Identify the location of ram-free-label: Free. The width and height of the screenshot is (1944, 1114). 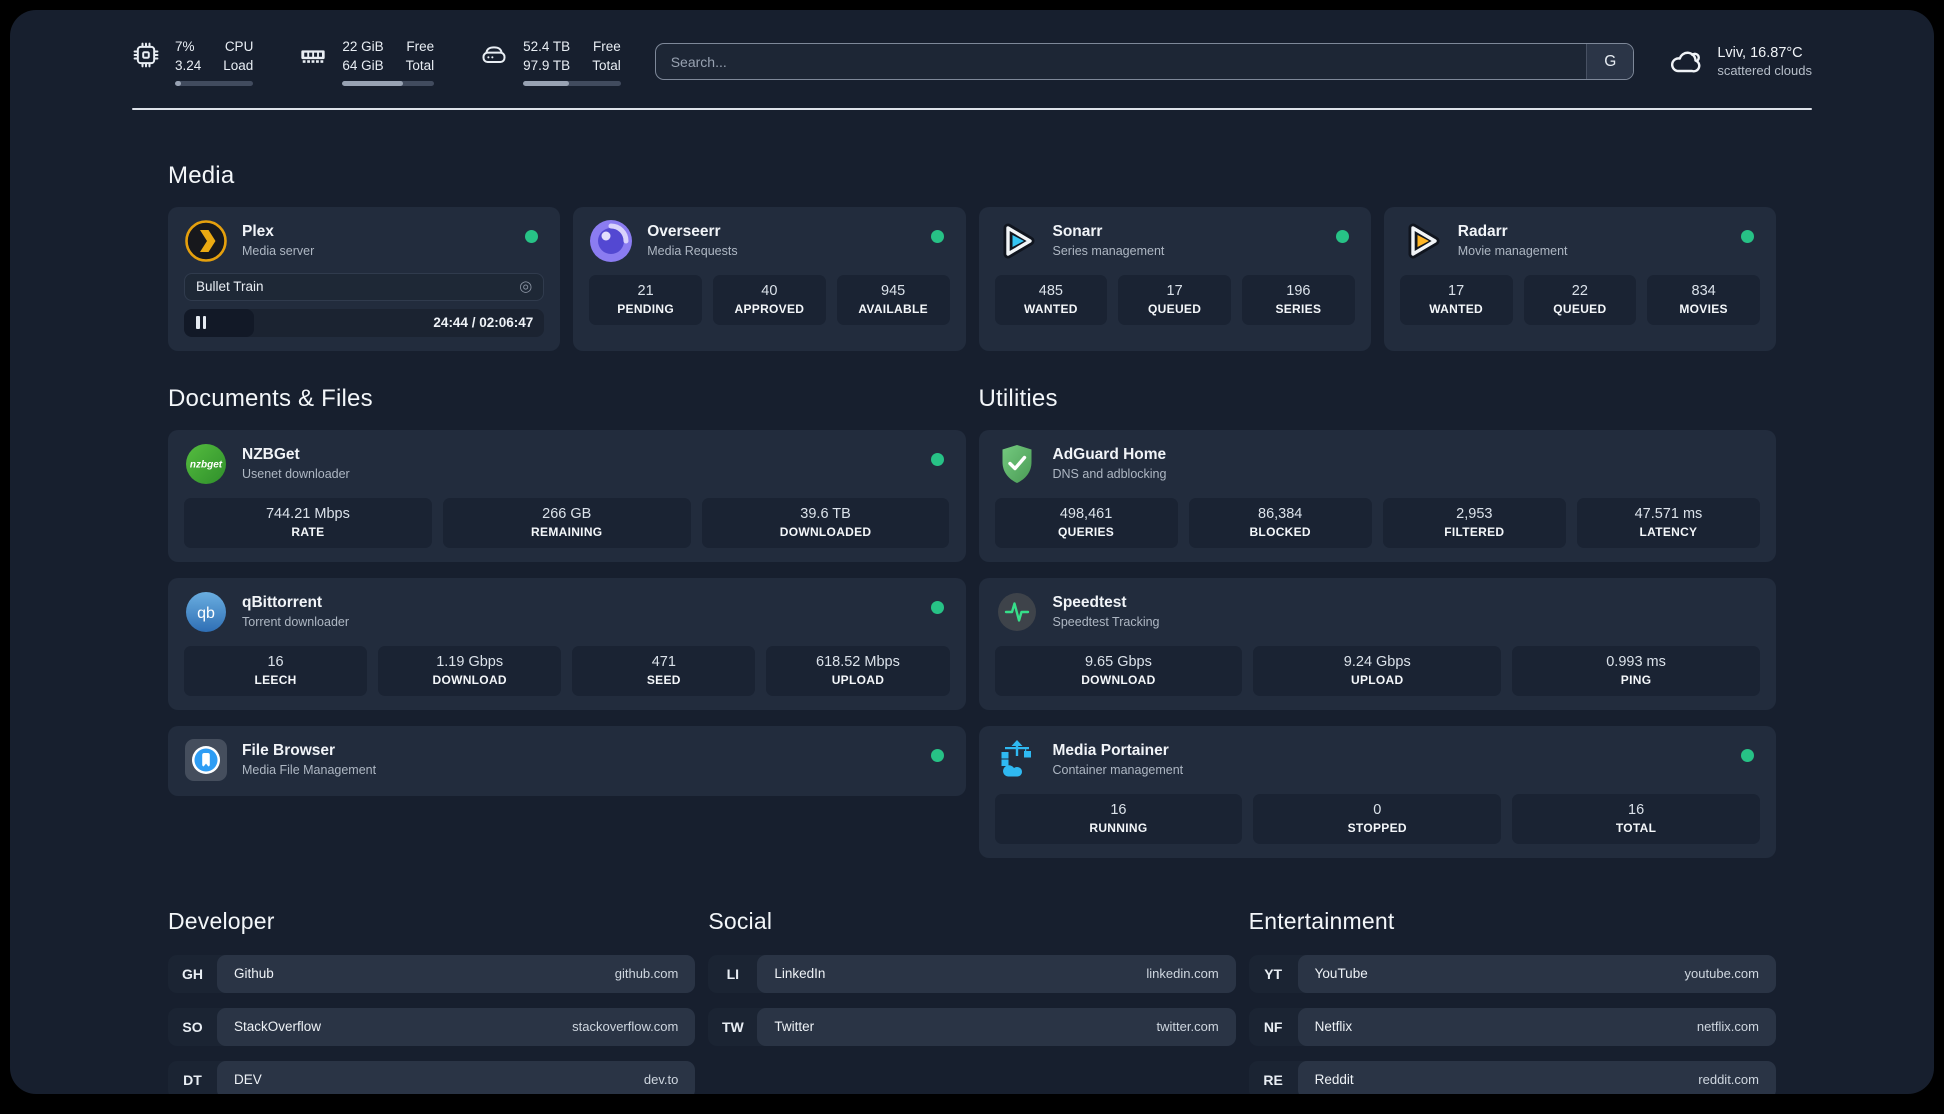
(420, 46).